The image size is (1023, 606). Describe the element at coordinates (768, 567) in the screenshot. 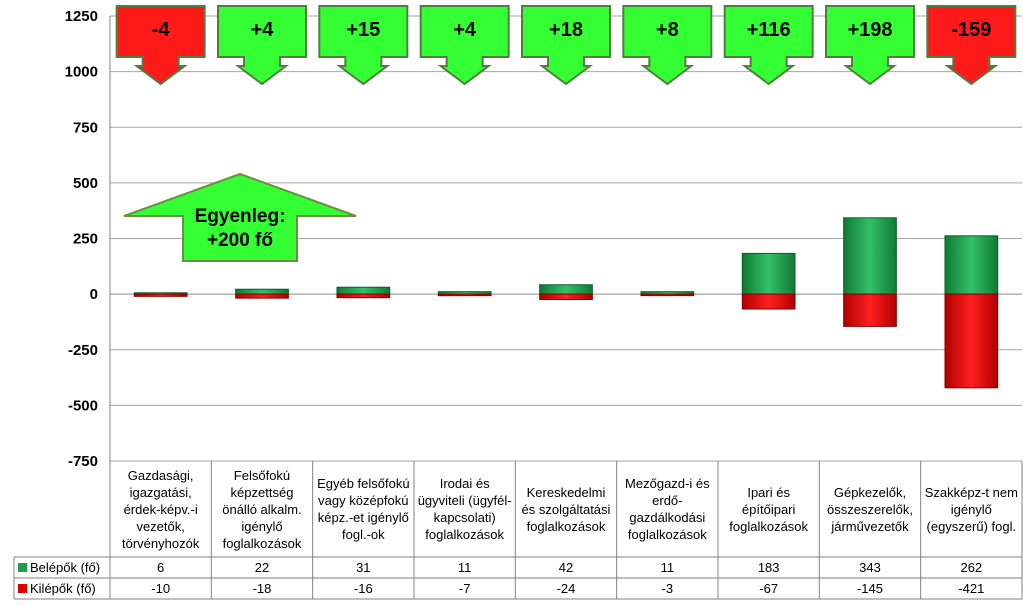

I see `table-cell-in: 183` at that location.